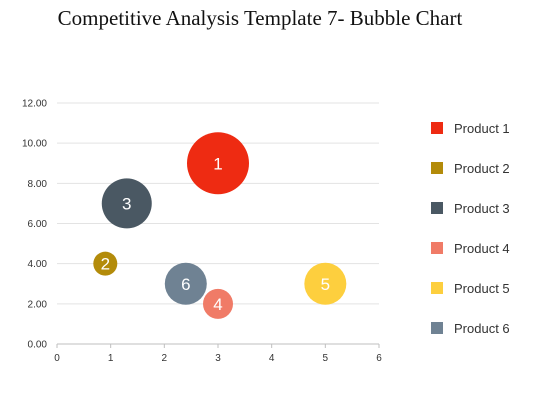 The height and width of the screenshot is (420, 560). What do you see at coordinates (38, 264) in the screenshot?
I see `y-tick-label: 4.00` at bounding box center [38, 264].